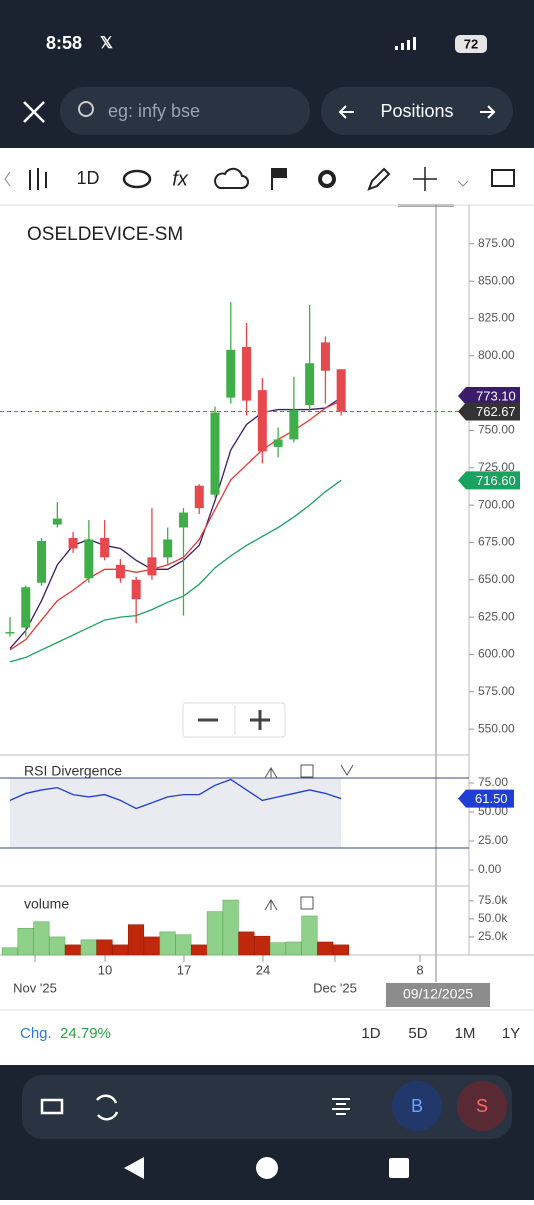  What do you see at coordinates (425, 179) in the screenshot?
I see `crosshair-icon` at bounding box center [425, 179].